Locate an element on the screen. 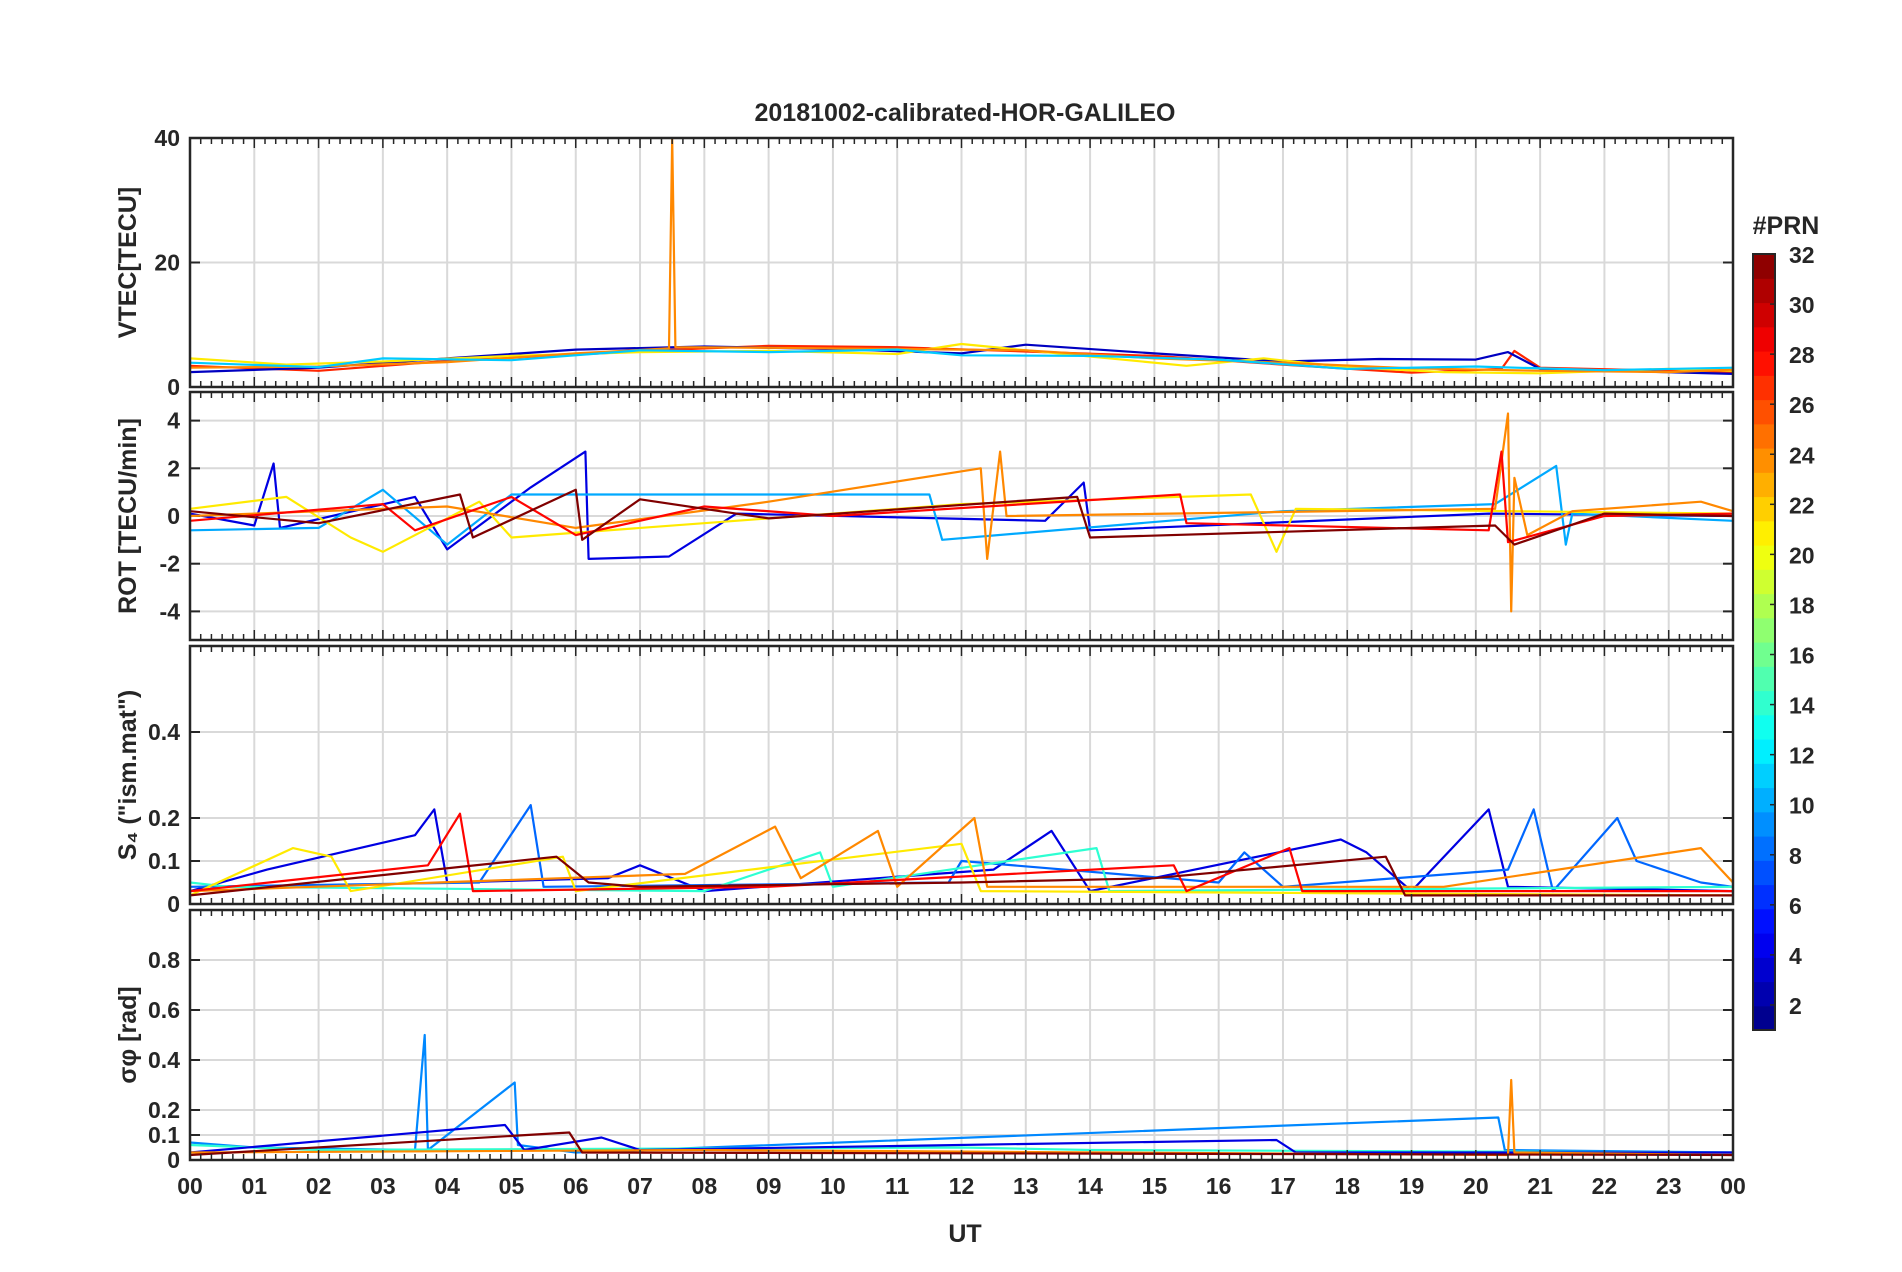 The image size is (1902, 1272). series-group-s4 is located at coordinates (961, 850).